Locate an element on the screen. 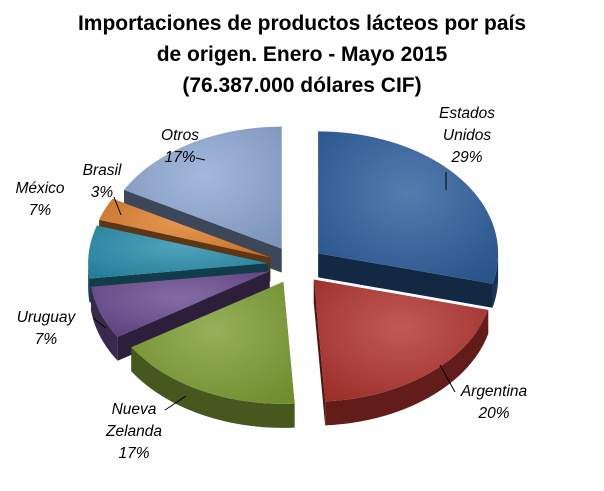  leader-line-argentina is located at coordinates (447, 378).